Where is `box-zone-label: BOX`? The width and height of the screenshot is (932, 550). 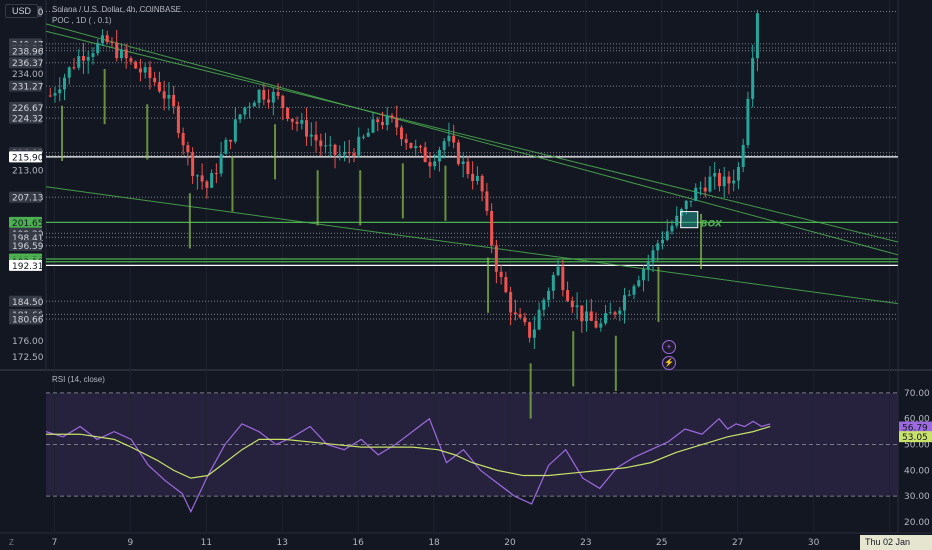
box-zone-label: BOX is located at coordinates (712, 225).